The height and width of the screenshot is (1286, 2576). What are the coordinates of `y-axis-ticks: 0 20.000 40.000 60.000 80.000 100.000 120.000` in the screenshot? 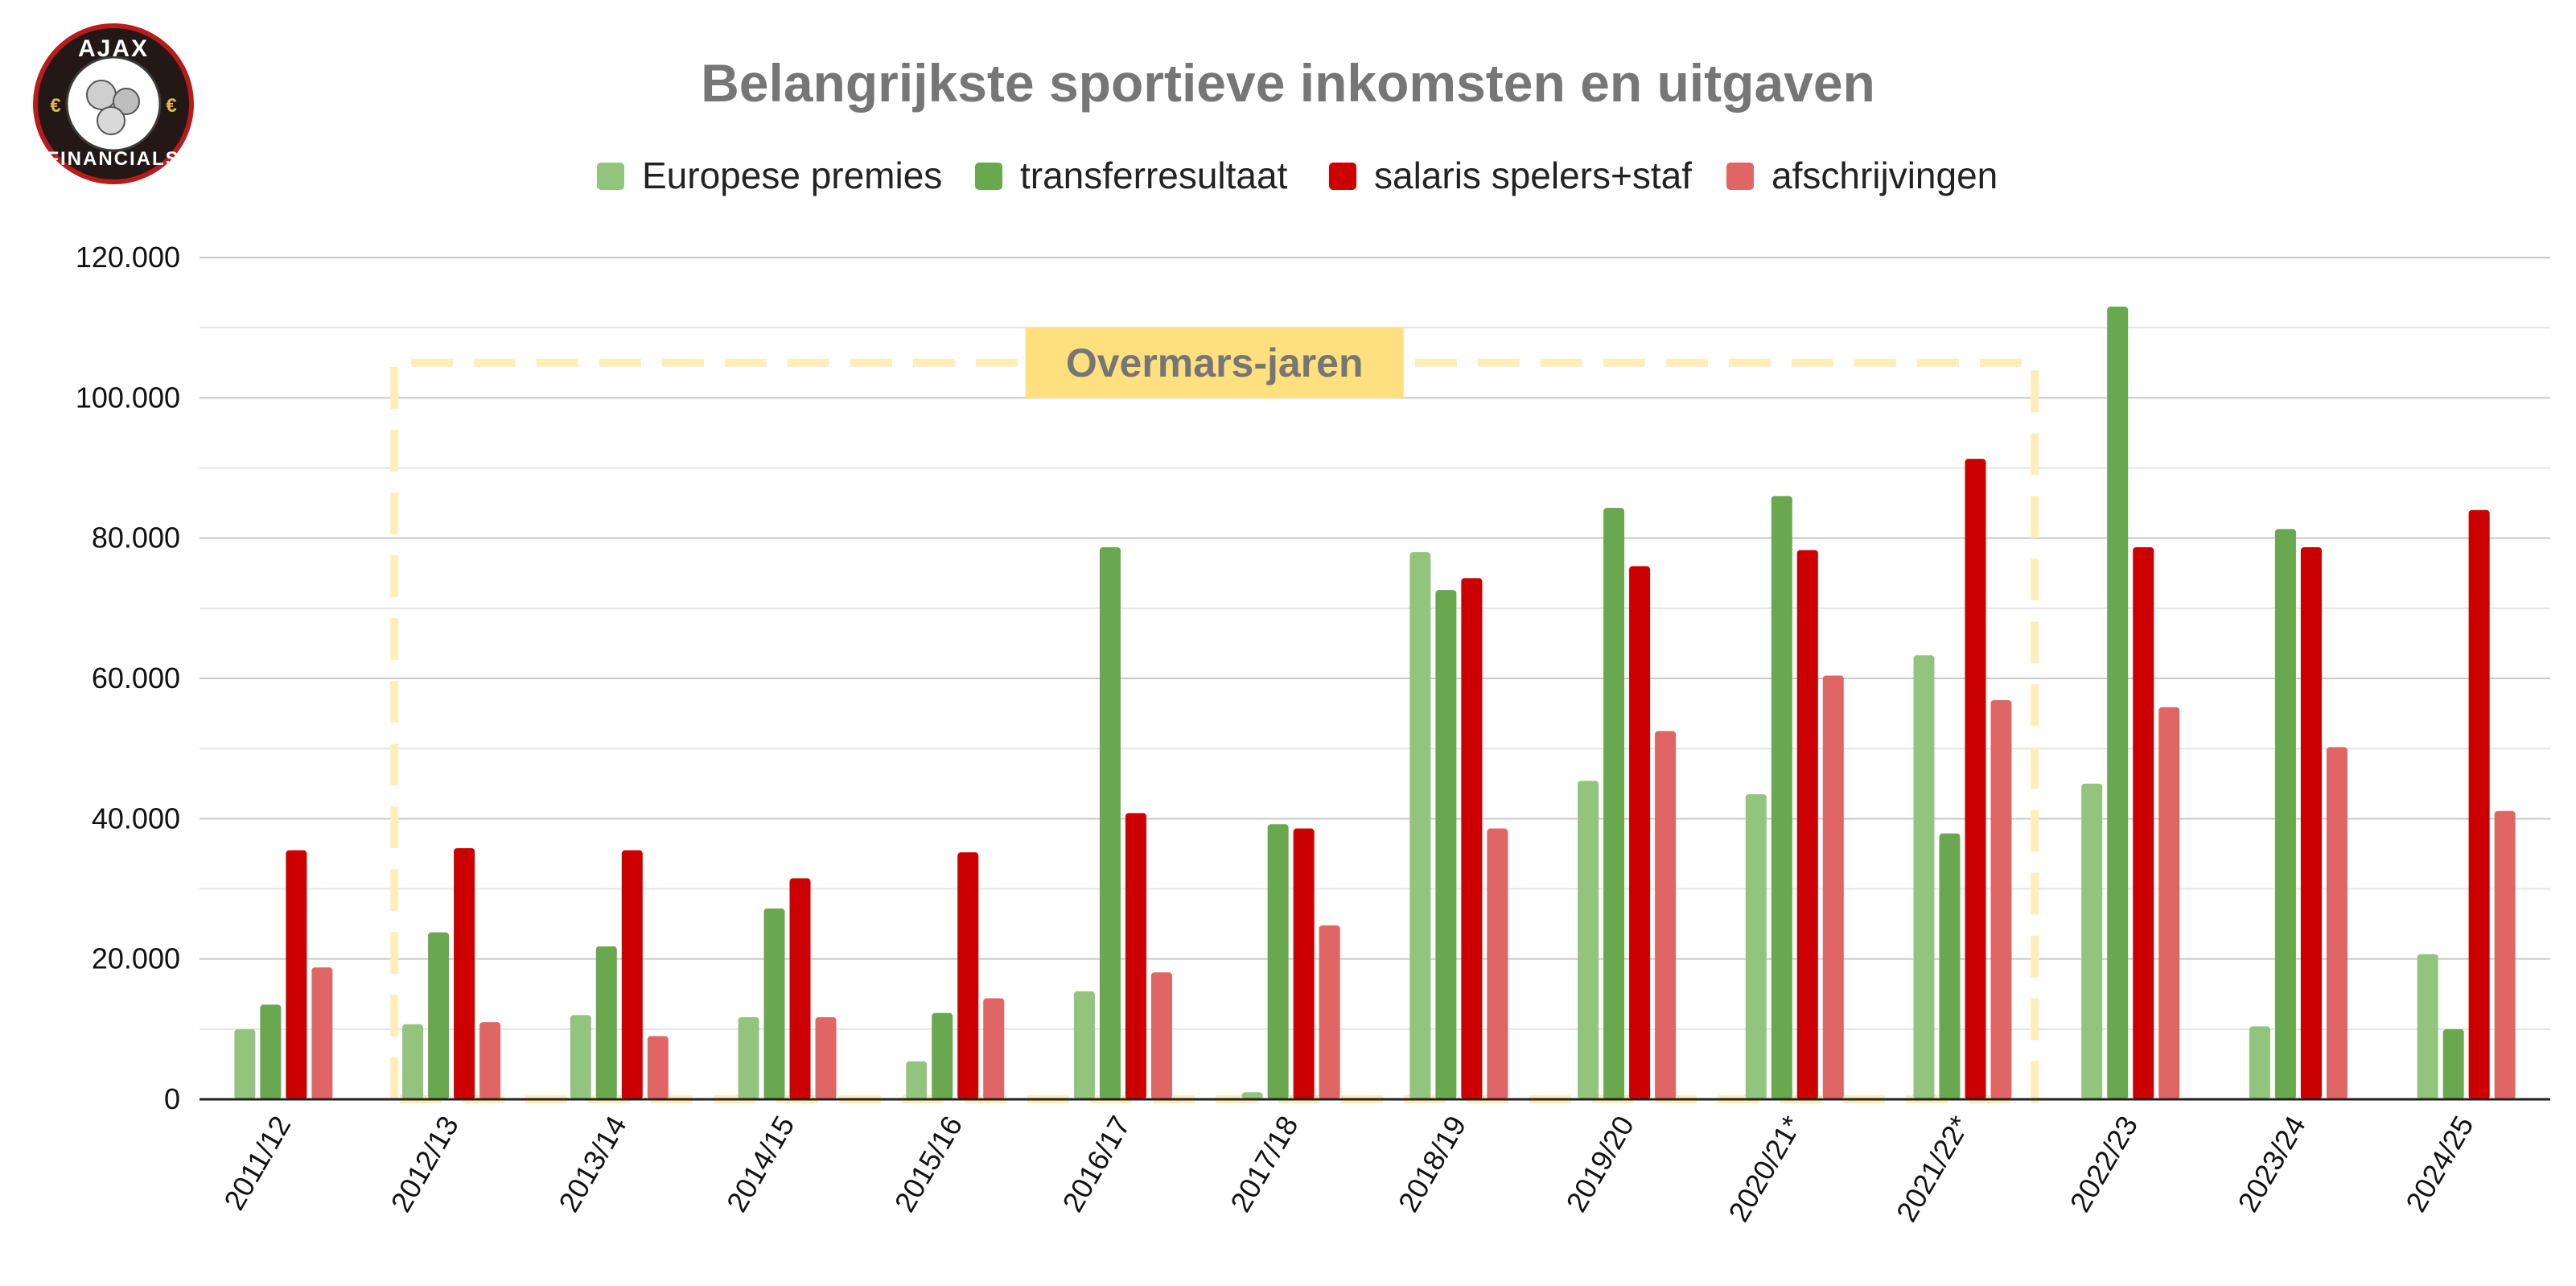 It's located at (128, 678).